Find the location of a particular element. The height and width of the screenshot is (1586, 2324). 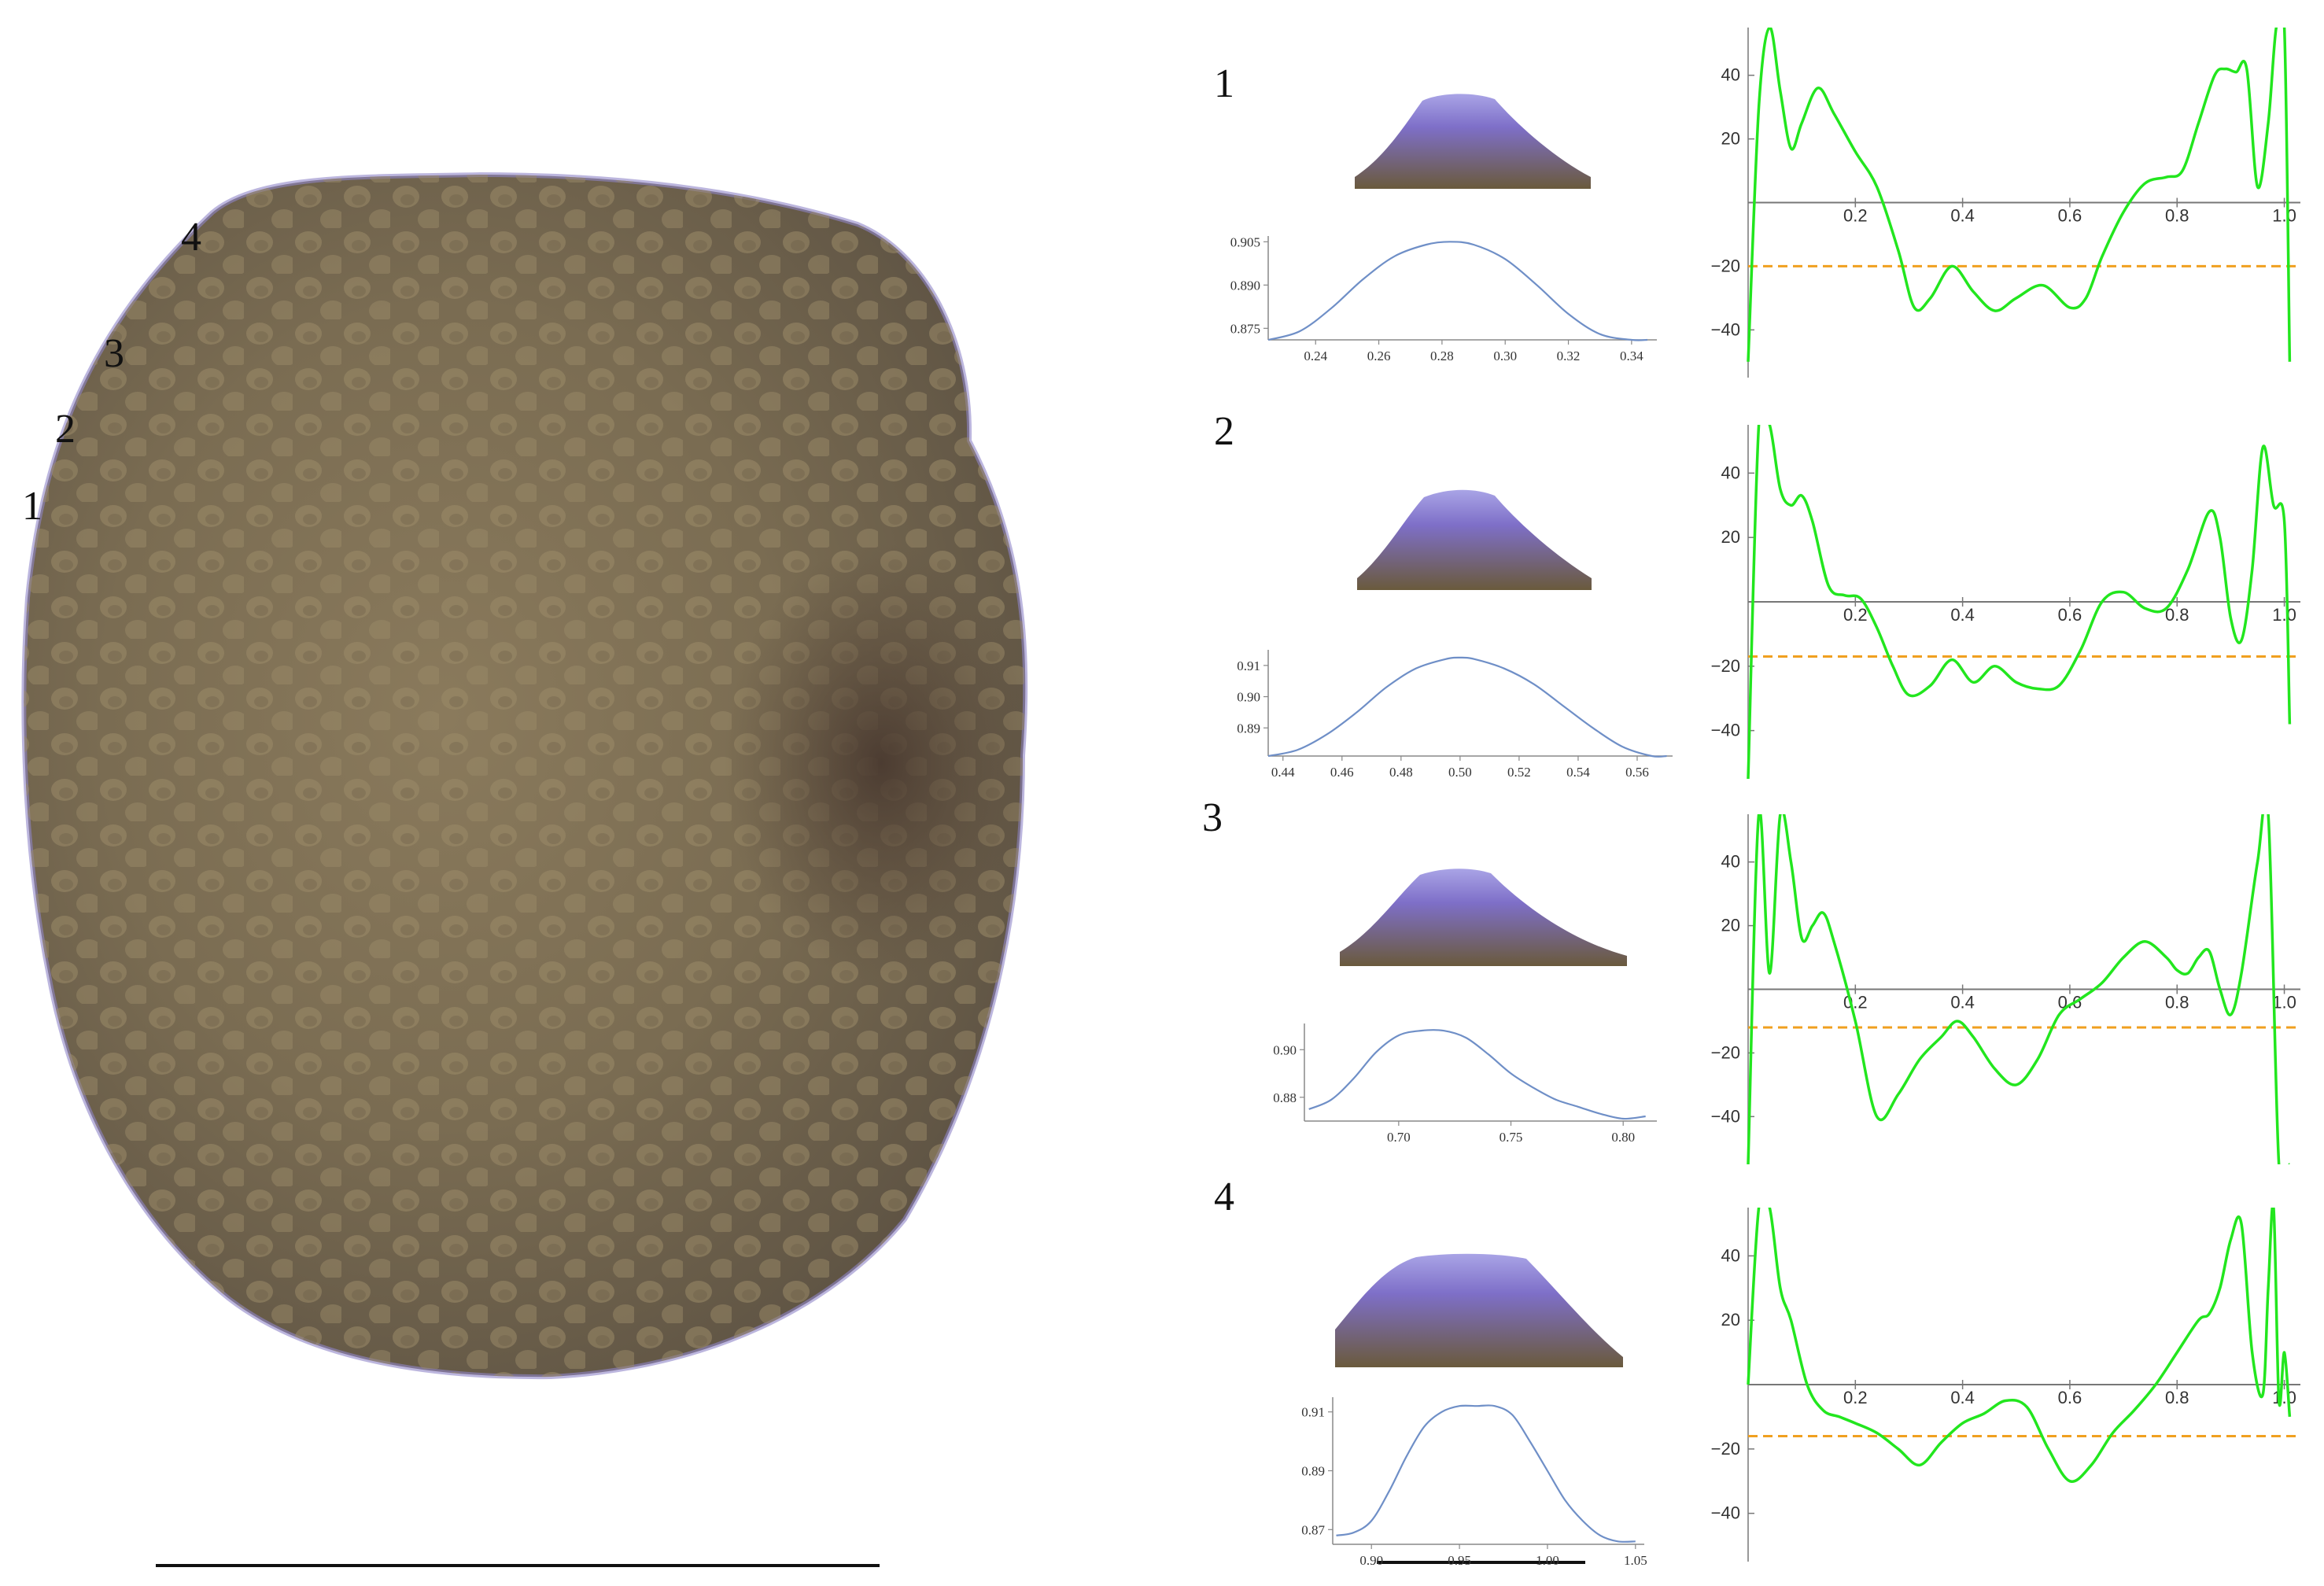

row-1-profile-y-tick-label: 0.905 is located at coordinates (1245, 241).